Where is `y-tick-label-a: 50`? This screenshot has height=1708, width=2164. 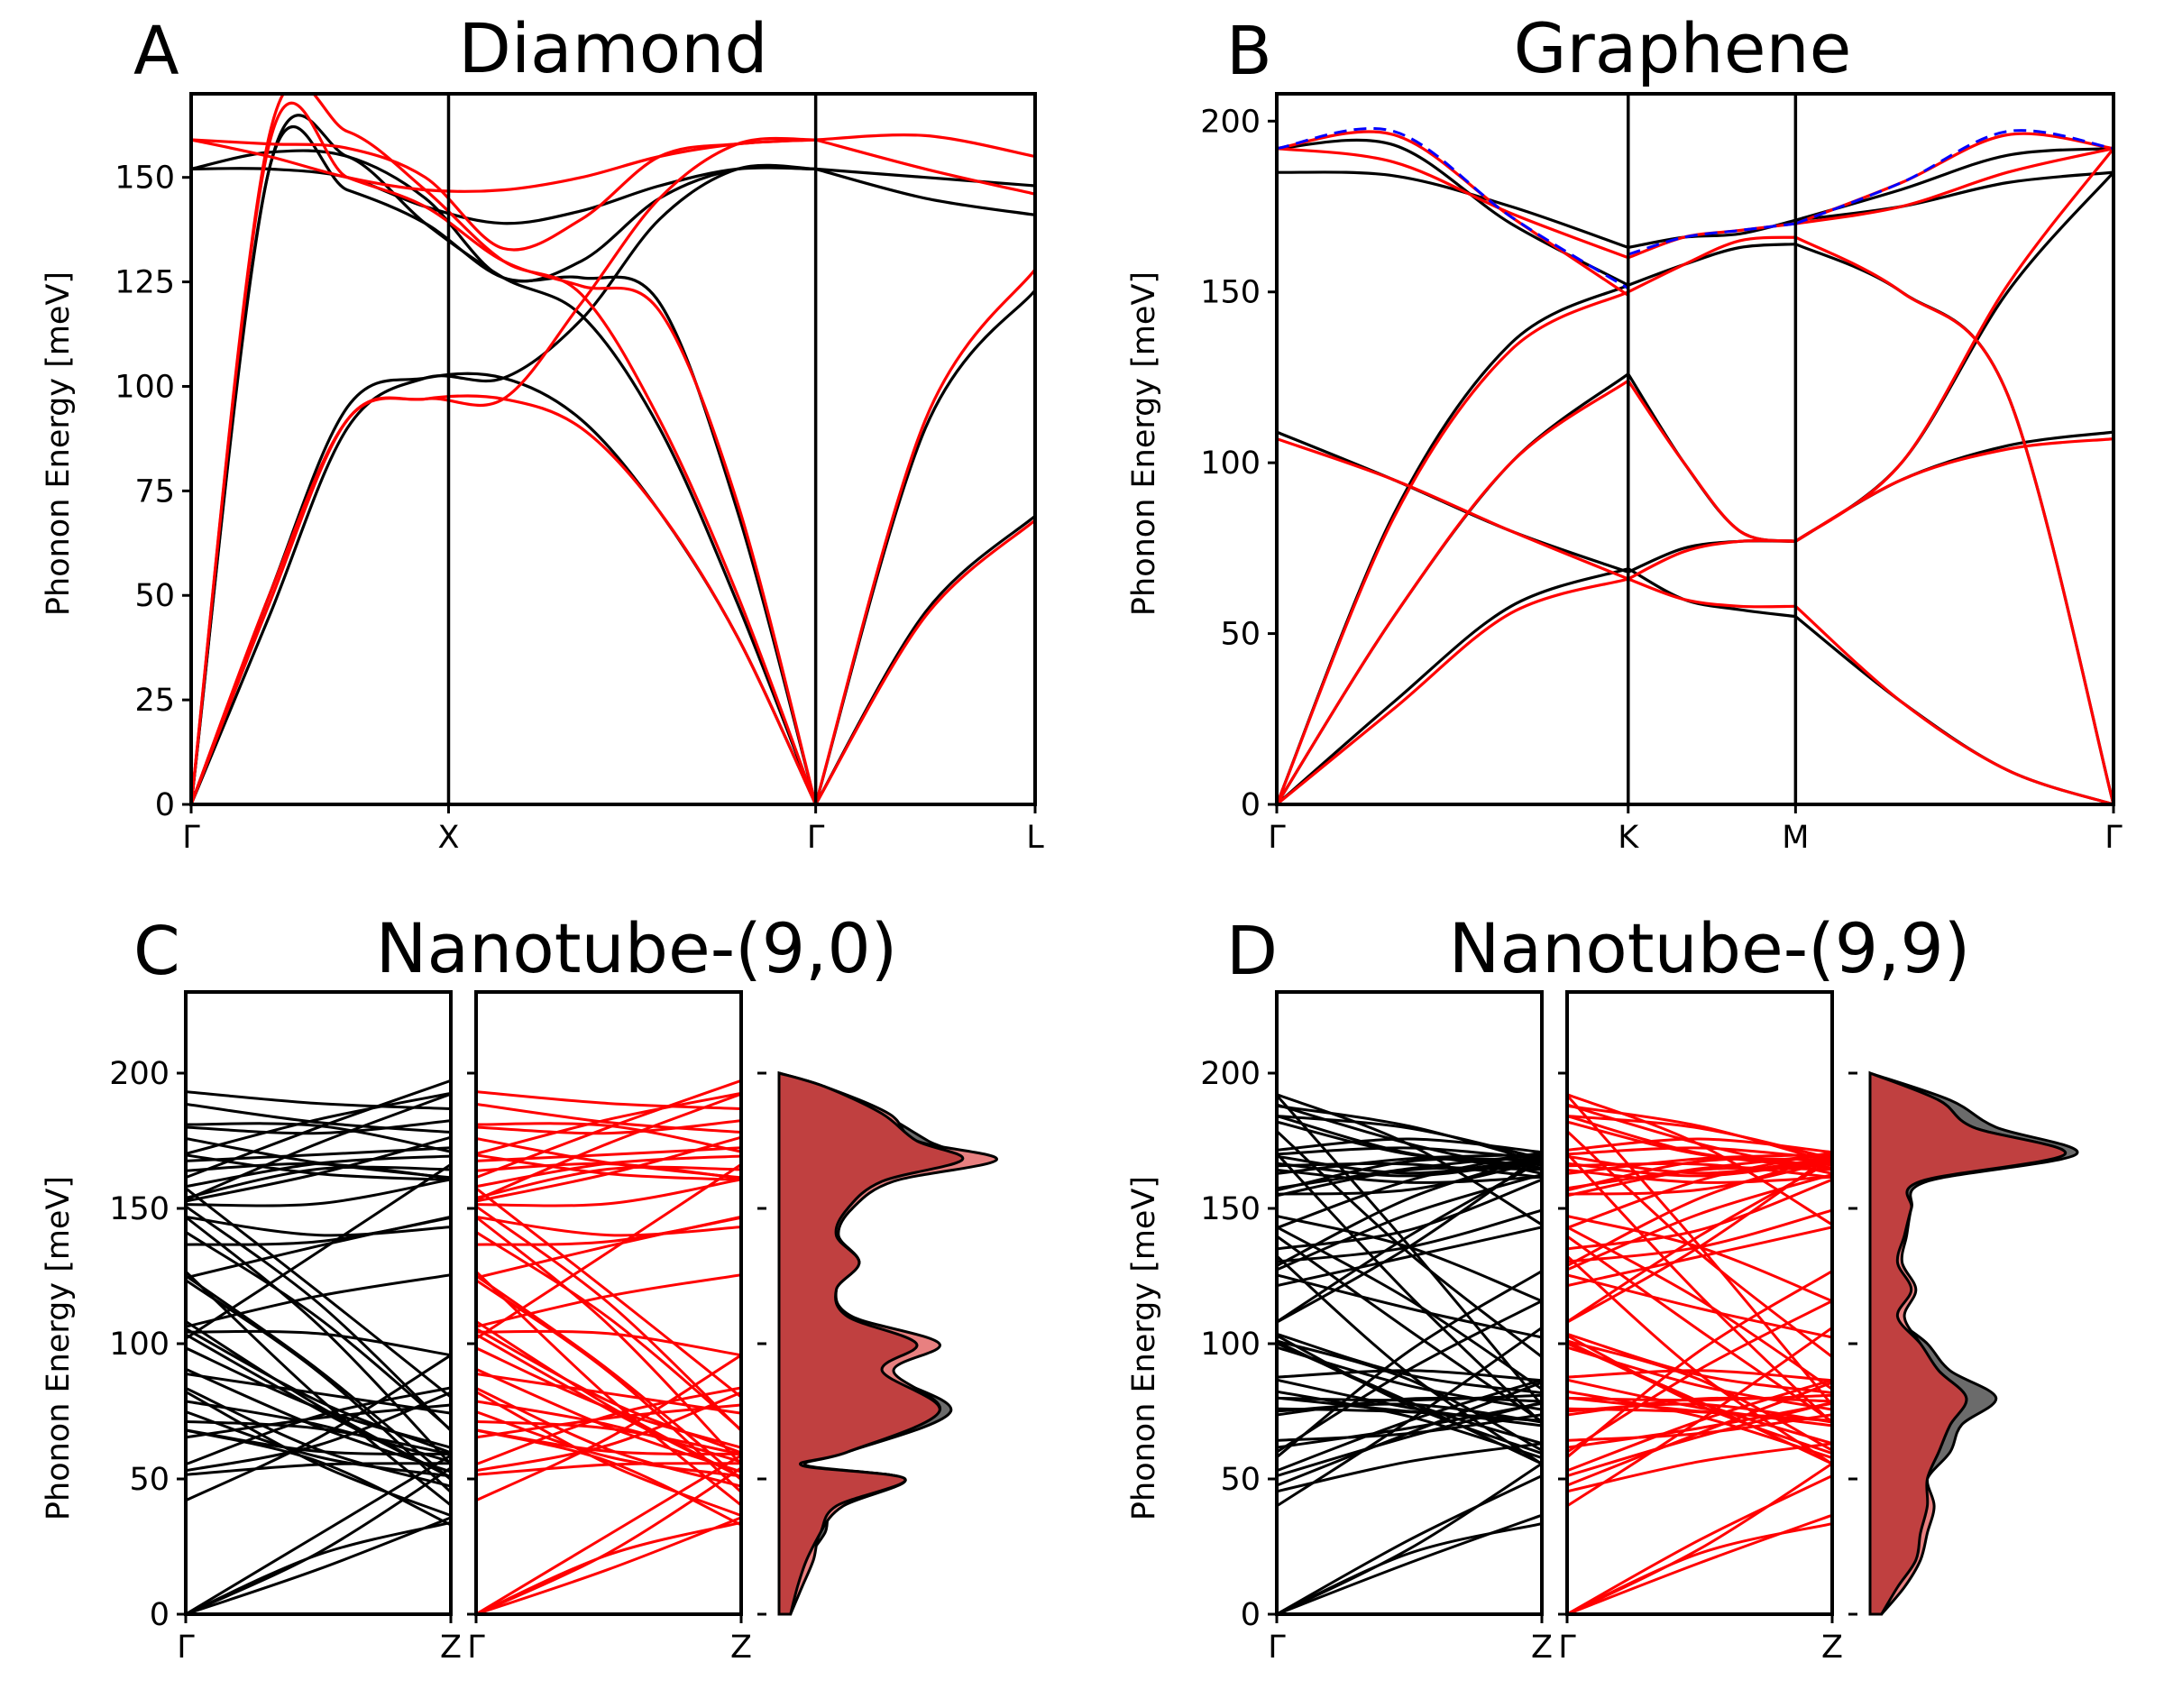
y-tick-label-a: 50 is located at coordinates (154, 596).